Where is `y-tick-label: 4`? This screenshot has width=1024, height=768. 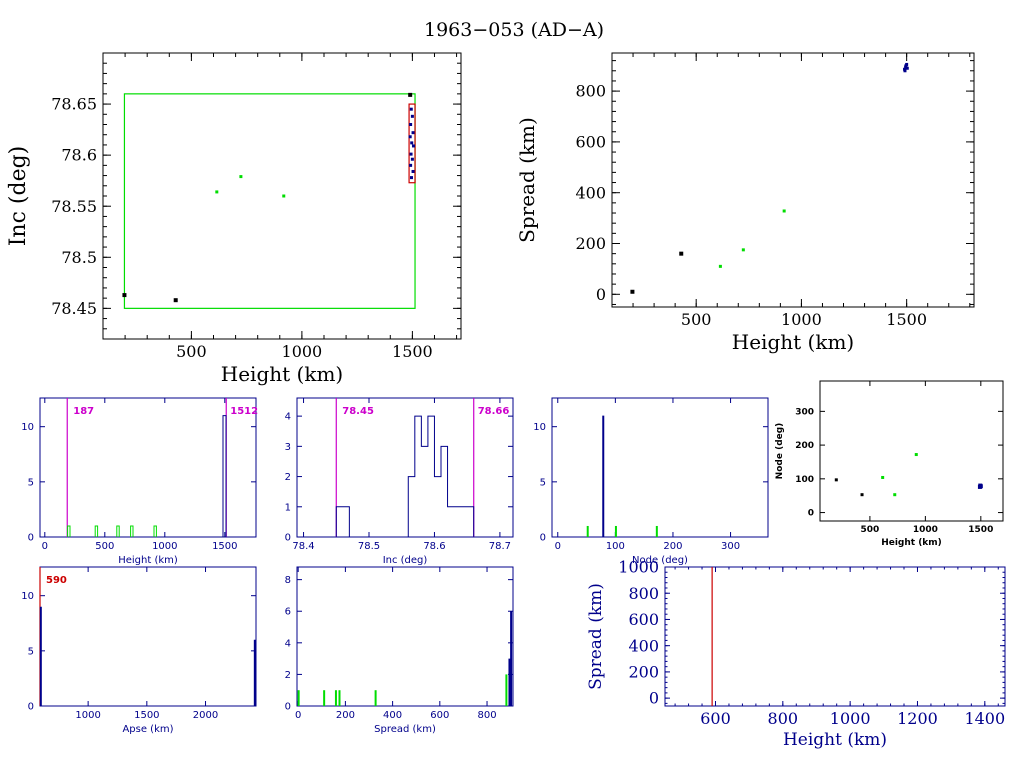 y-tick-label: 4 is located at coordinates (288, 643).